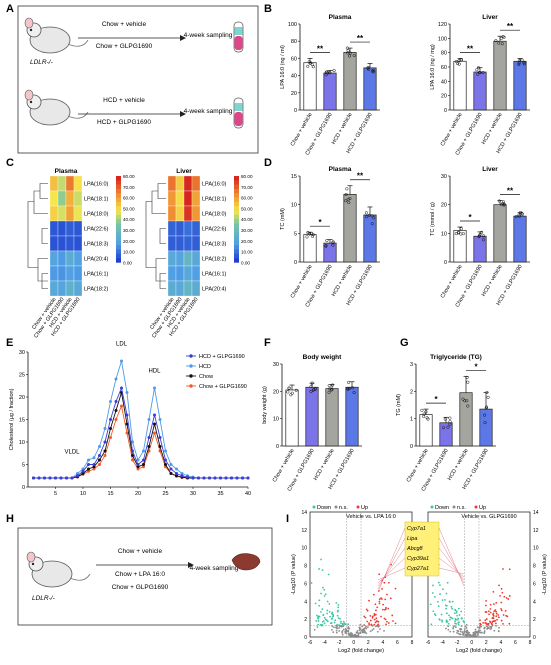 This screenshot has width=551, height=665. I want to click on connector-line, so click(451, 557).